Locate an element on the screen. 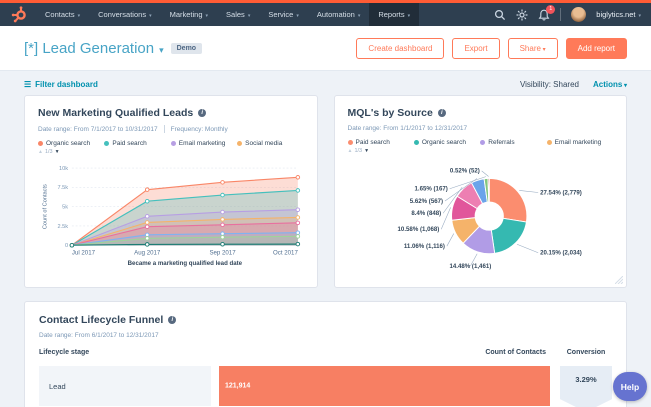 The height and width of the screenshot is (407, 651). column-lifecycle-stage: Lifecycle stage is located at coordinates (64, 352).